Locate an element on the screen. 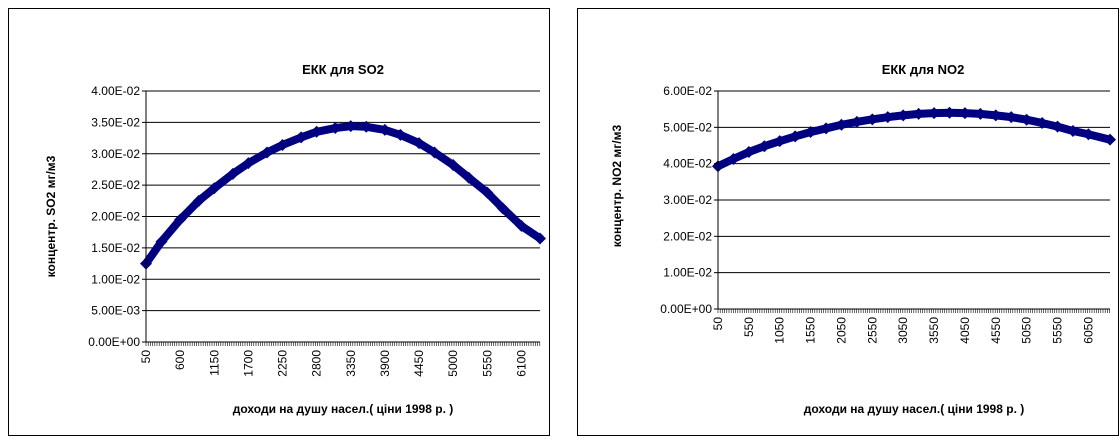  y-tick-label: 5.00E-03 is located at coordinates (115, 311).